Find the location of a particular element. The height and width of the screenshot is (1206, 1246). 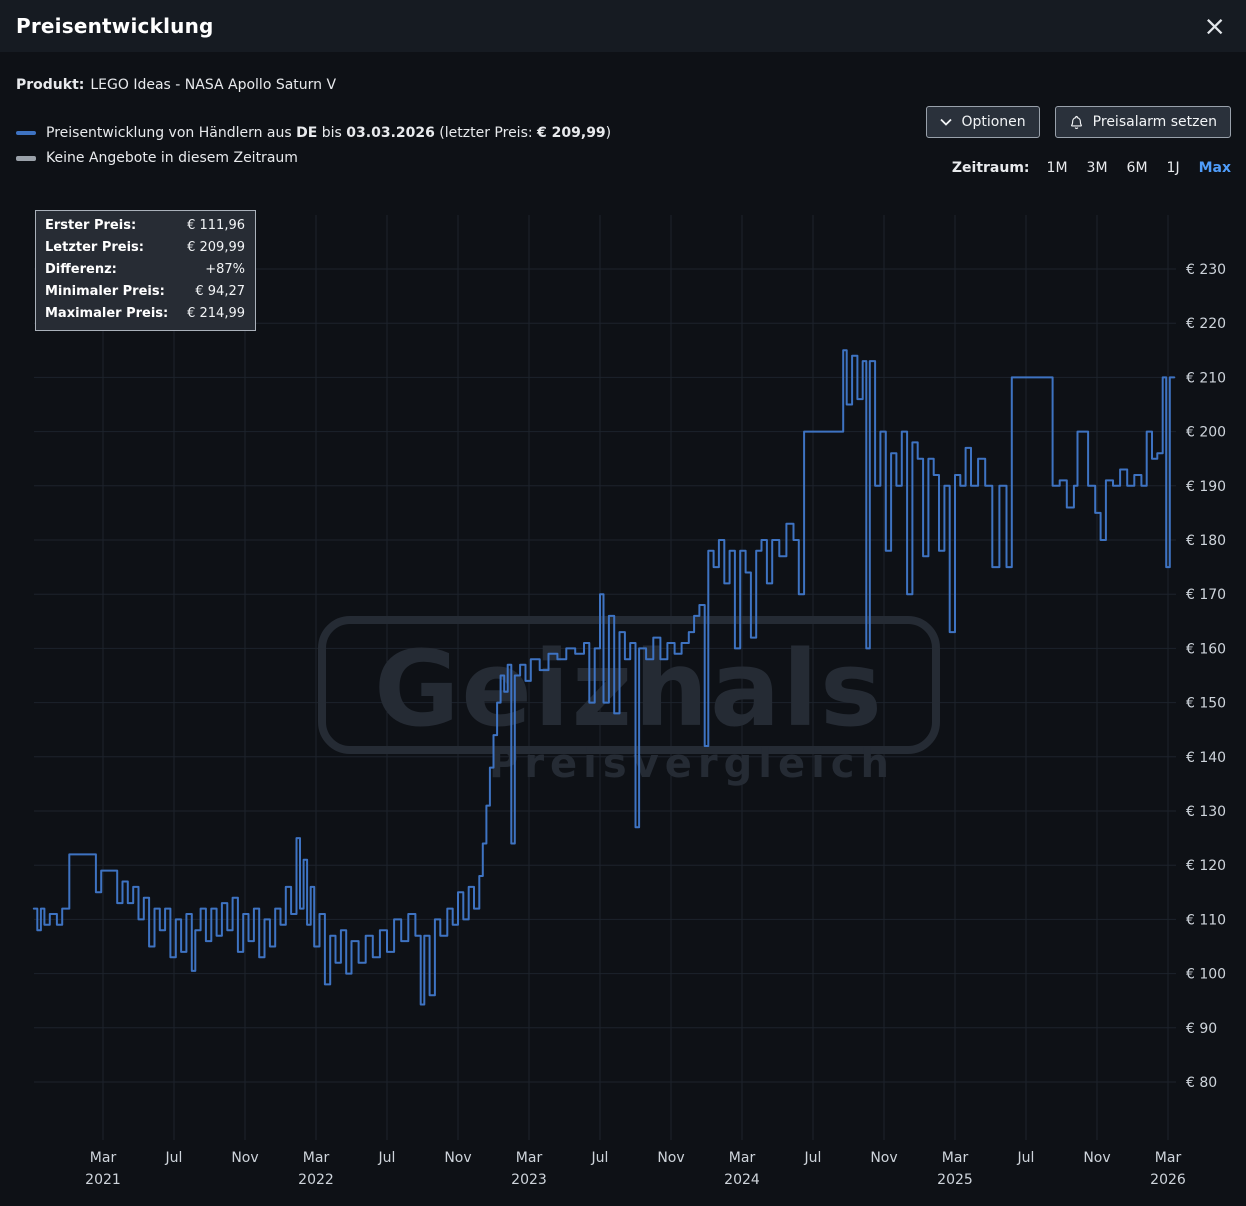

stat-value: € 209,99 is located at coordinates (216, 247).